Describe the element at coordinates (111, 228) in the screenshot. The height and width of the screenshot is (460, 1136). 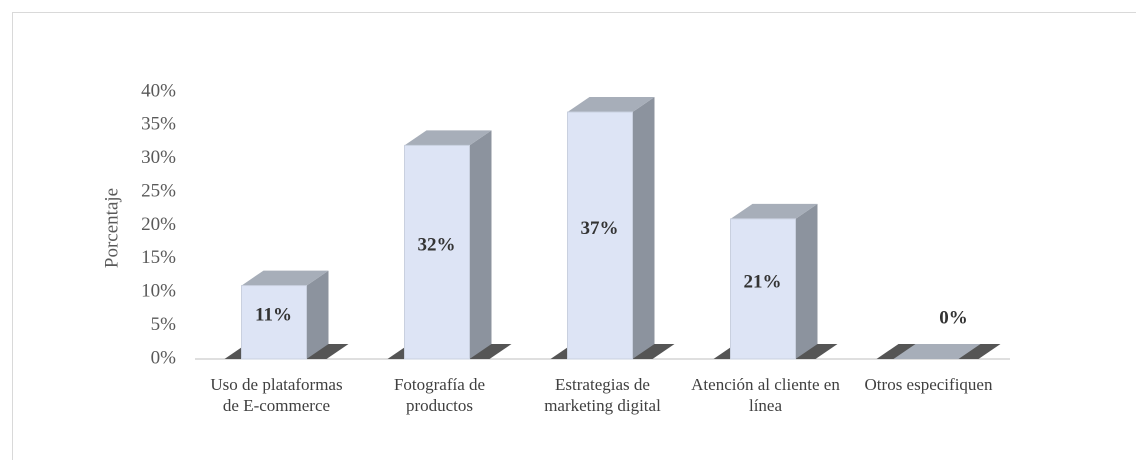
I see `y-axis-title: Porcentaje` at that location.